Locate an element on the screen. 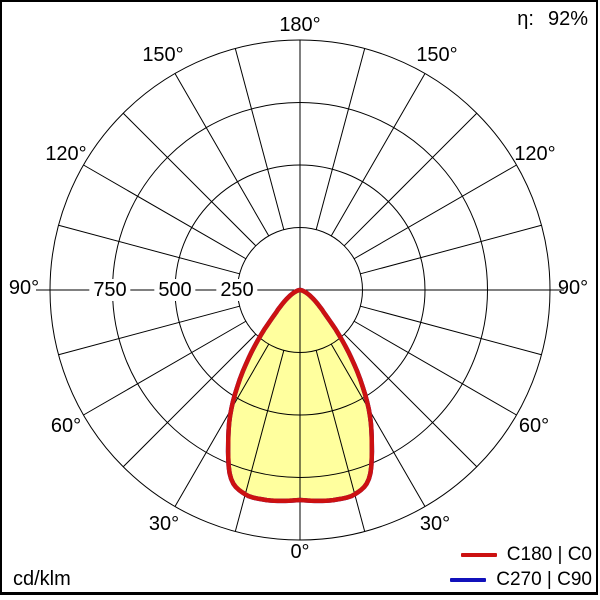 The image size is (600, 600). angle-label-150-left: 150° is located at coordinates (163, 55).